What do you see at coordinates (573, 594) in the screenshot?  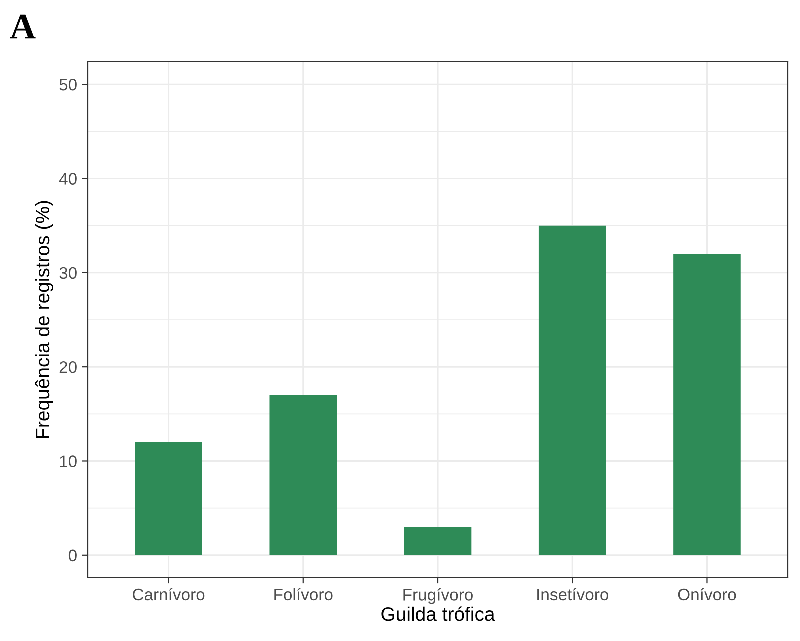 I see `x-tick-label: Insetívoro` at bounding box center [573, 594].